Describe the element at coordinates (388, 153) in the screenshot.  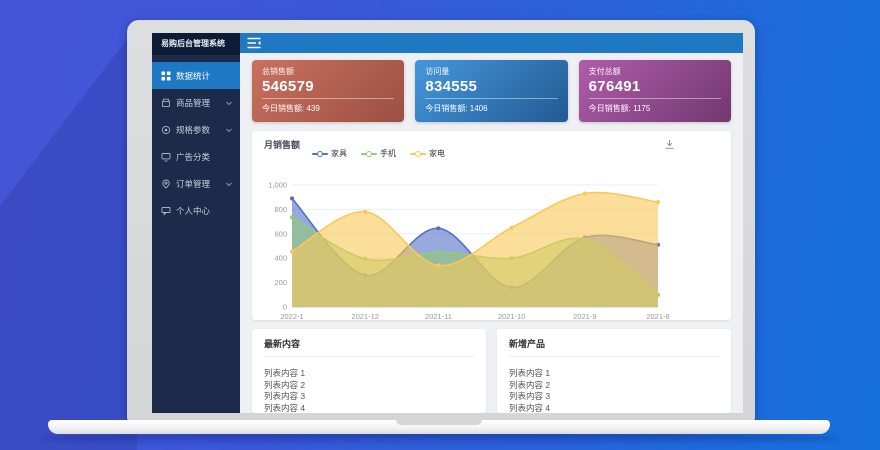
I see `legend-label: 手机` at that location.